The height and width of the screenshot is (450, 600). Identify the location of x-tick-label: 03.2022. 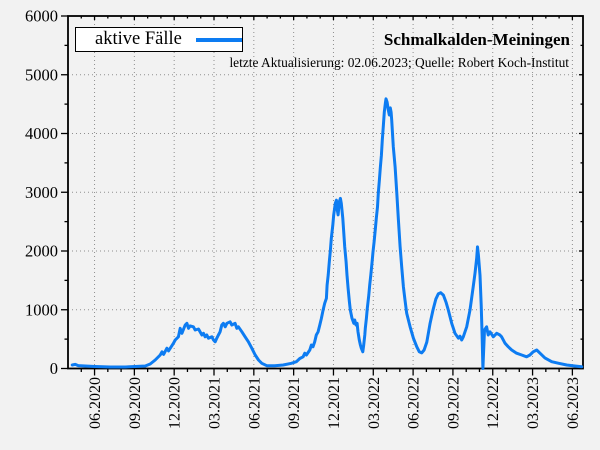
(374, 403).